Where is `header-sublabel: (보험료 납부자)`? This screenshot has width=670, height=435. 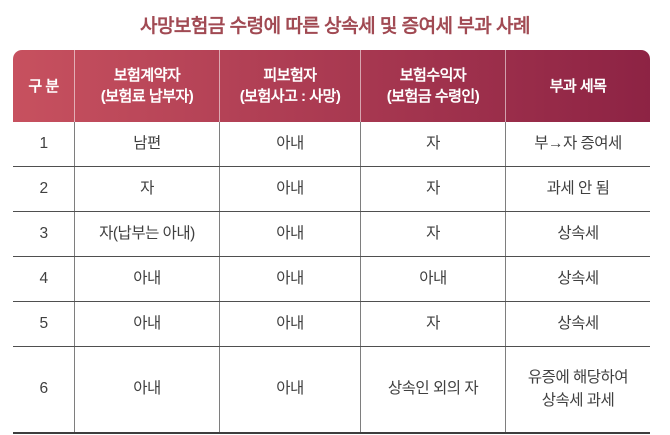 header-sublabel: (보험료 납부자) is located at coordinates (147, 96).